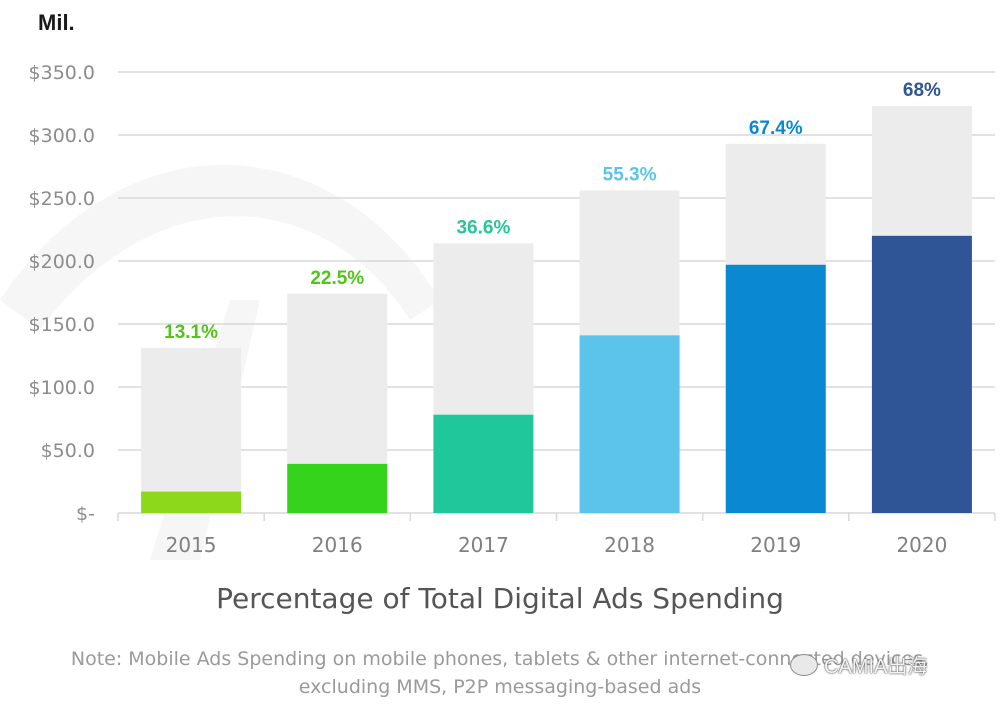 This screenshot has height=706, width=1000. Describe the element at coordinates (220, 247) in the screenshot. I see `watermark-swoosh` at that location.